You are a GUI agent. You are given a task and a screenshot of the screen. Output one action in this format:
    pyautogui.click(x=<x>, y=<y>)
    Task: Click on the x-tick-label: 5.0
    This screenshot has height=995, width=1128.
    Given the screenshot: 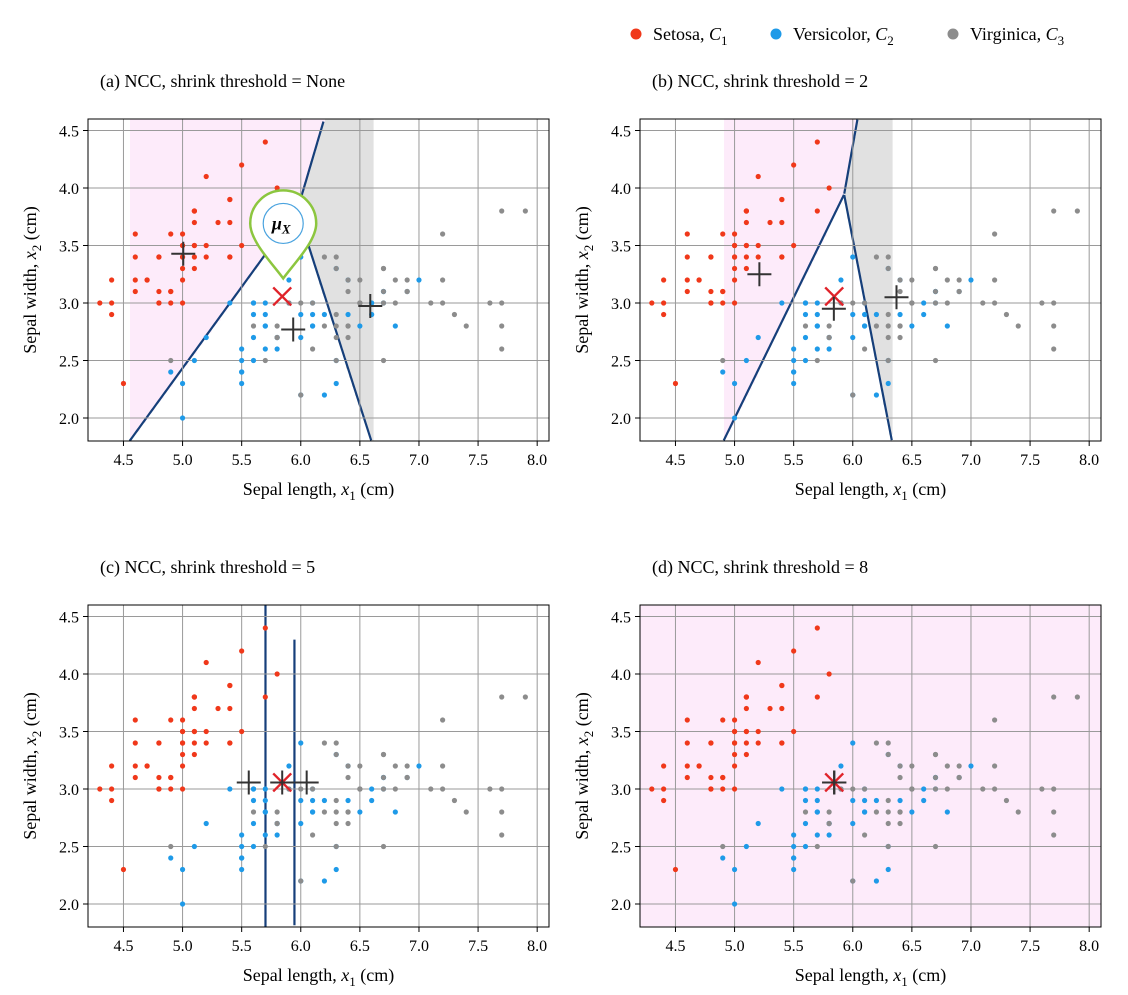 What is the action you would take?
    pyautogui.click(x=735, y=460)
    